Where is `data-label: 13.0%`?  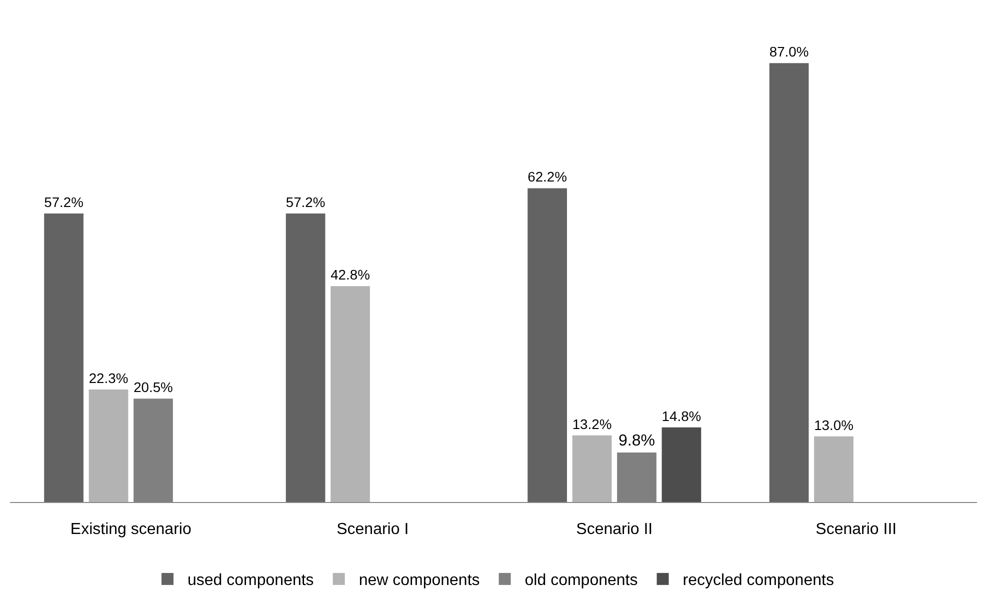
data-label: 13.0% is located at coordinates (834, 424).